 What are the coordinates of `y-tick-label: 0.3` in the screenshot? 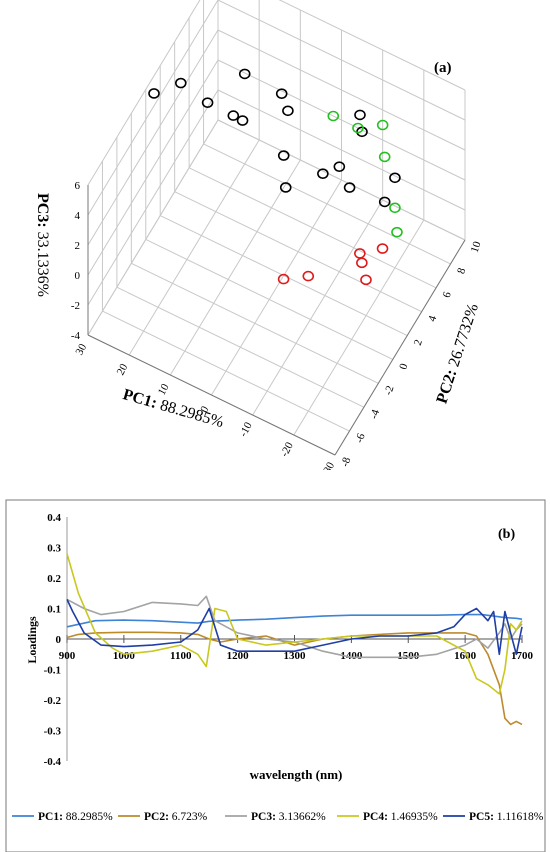 It's located at (54, 549).